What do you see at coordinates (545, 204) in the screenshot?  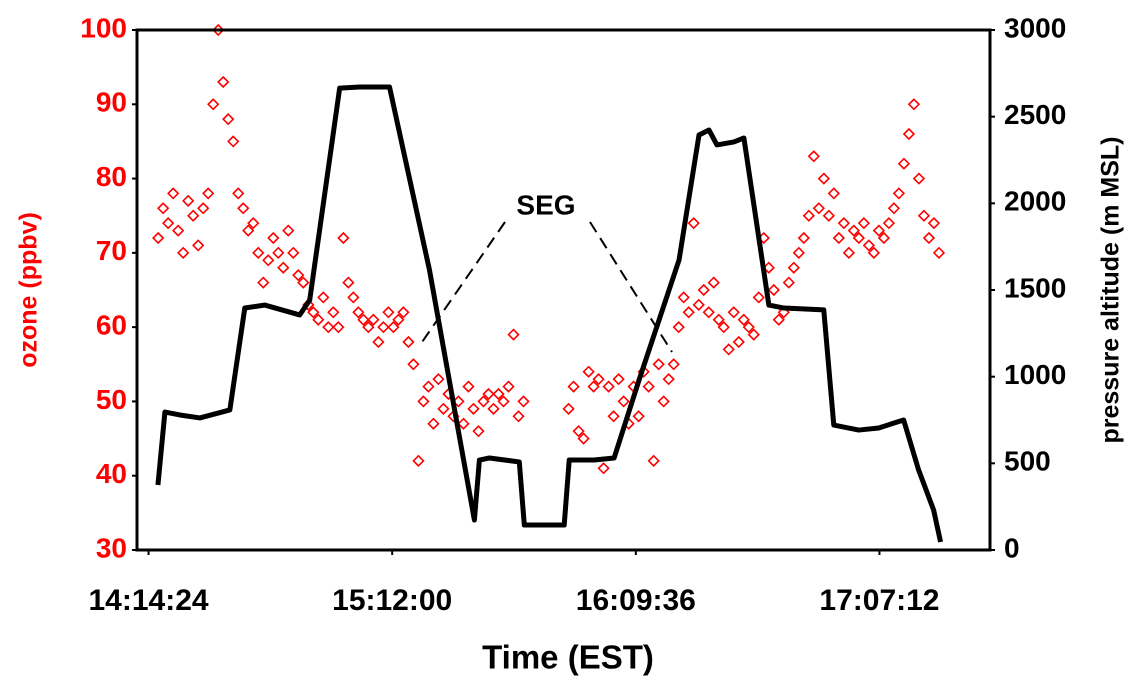 I see `annotation: SEG` at bounding box center [545, 204].